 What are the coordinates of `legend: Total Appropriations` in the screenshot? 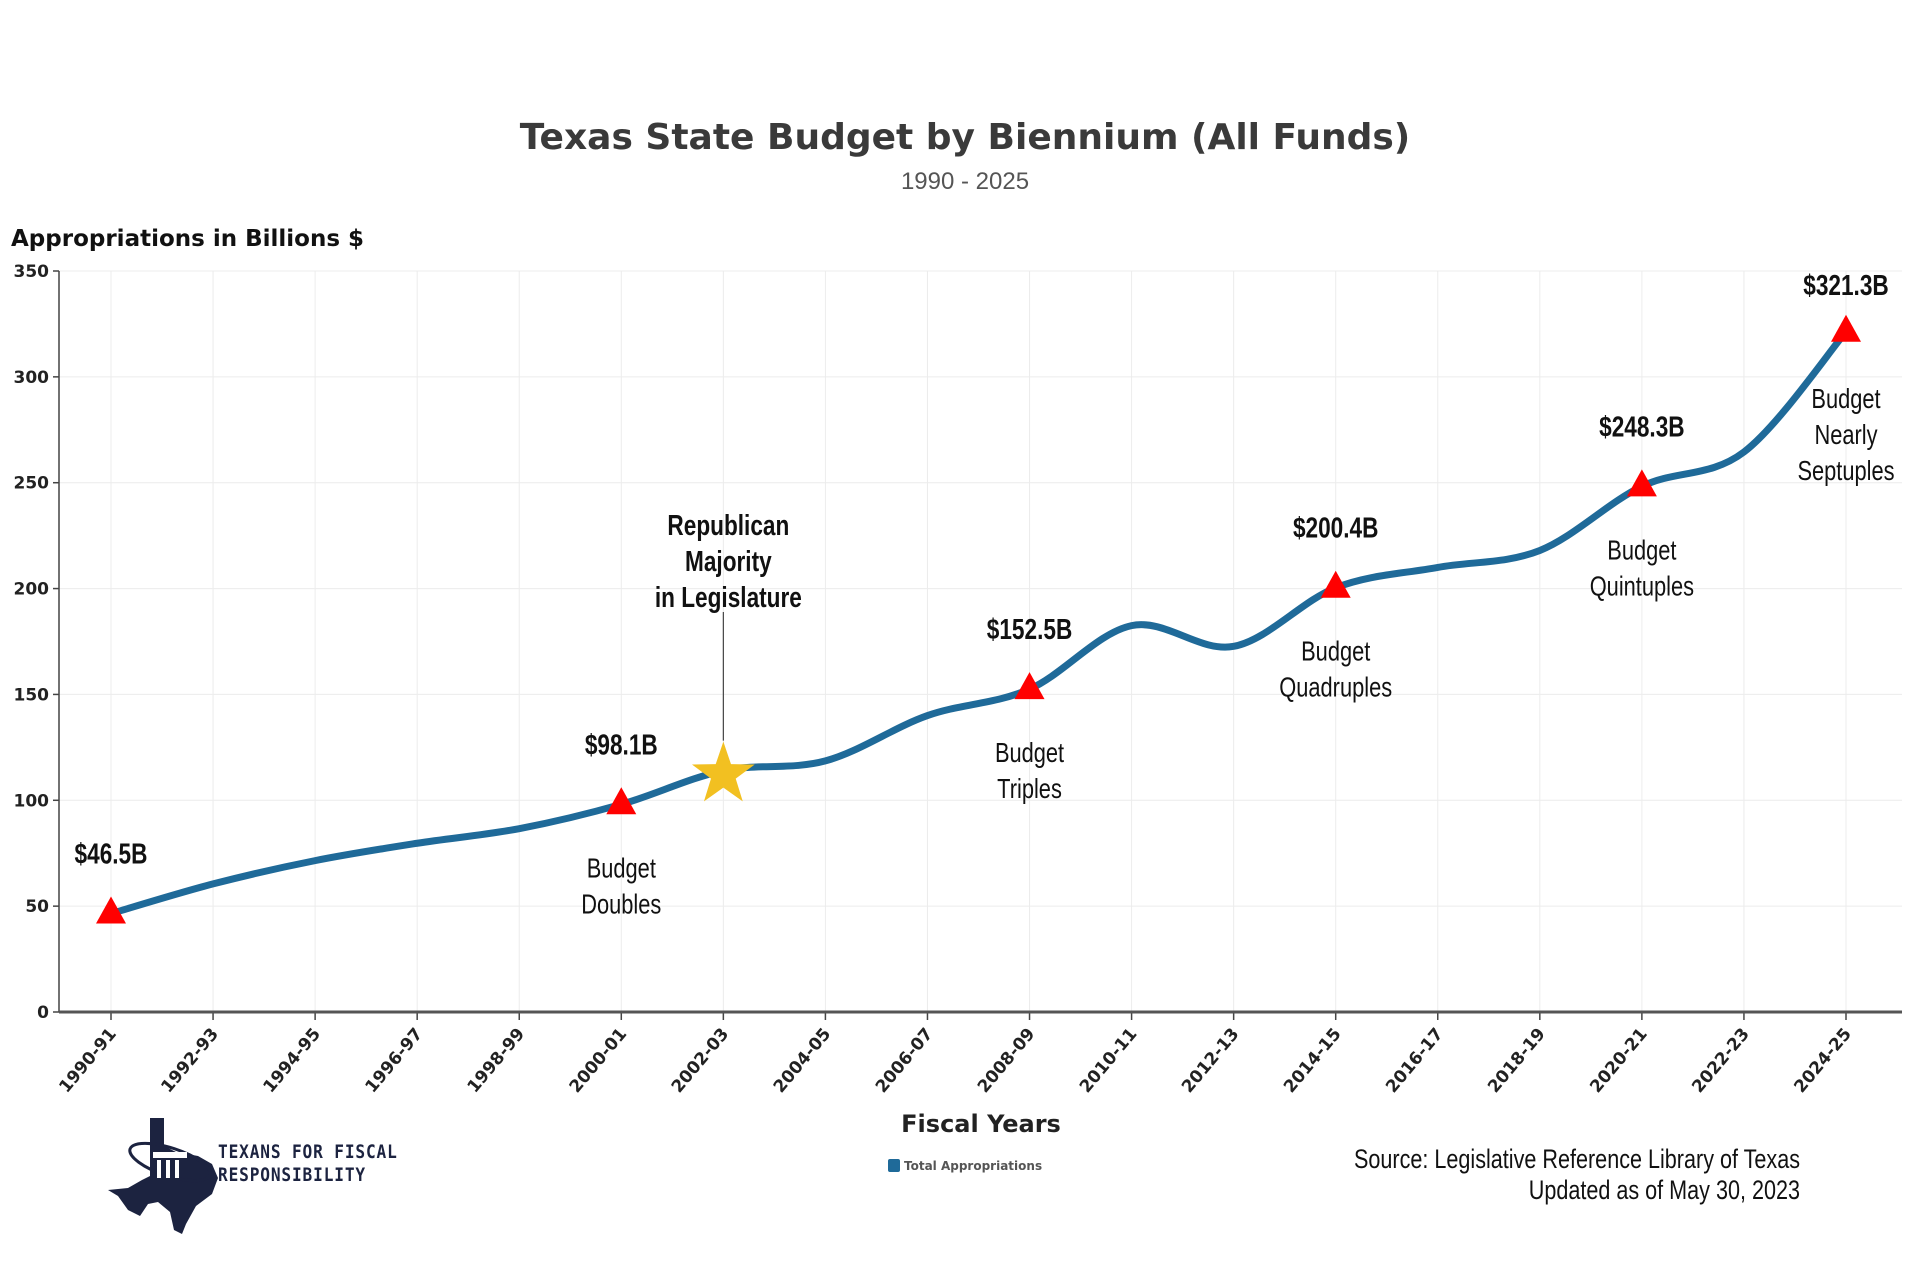 It's located at (965, 1166).